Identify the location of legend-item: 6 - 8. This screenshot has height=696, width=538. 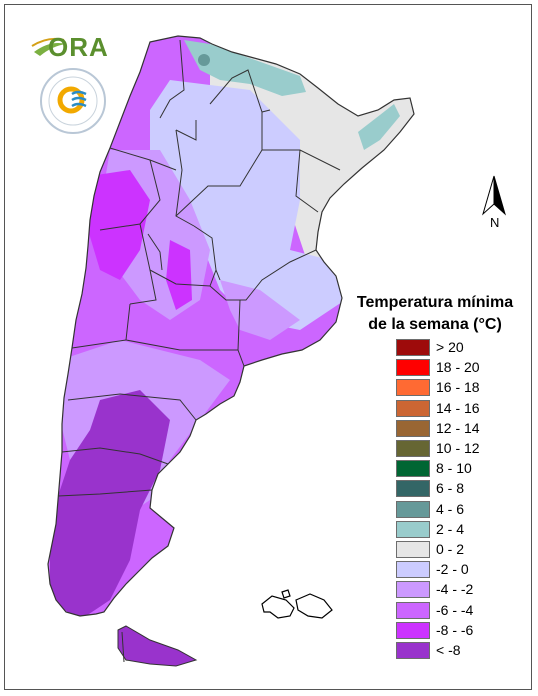
(466, 488).